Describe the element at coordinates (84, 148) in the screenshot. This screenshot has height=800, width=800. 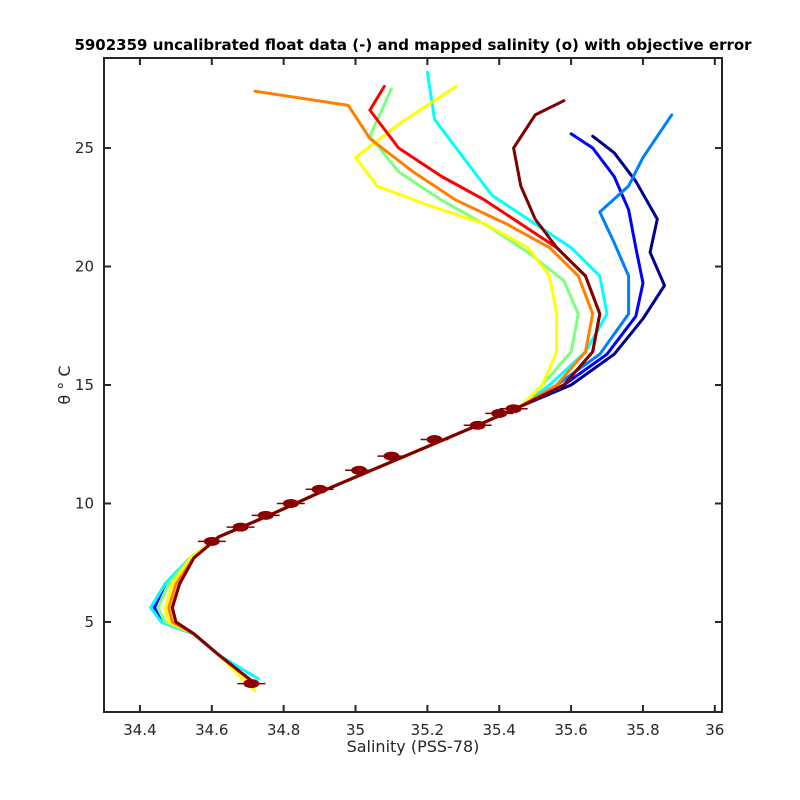
I see `y-tick-label: 25` at that location.